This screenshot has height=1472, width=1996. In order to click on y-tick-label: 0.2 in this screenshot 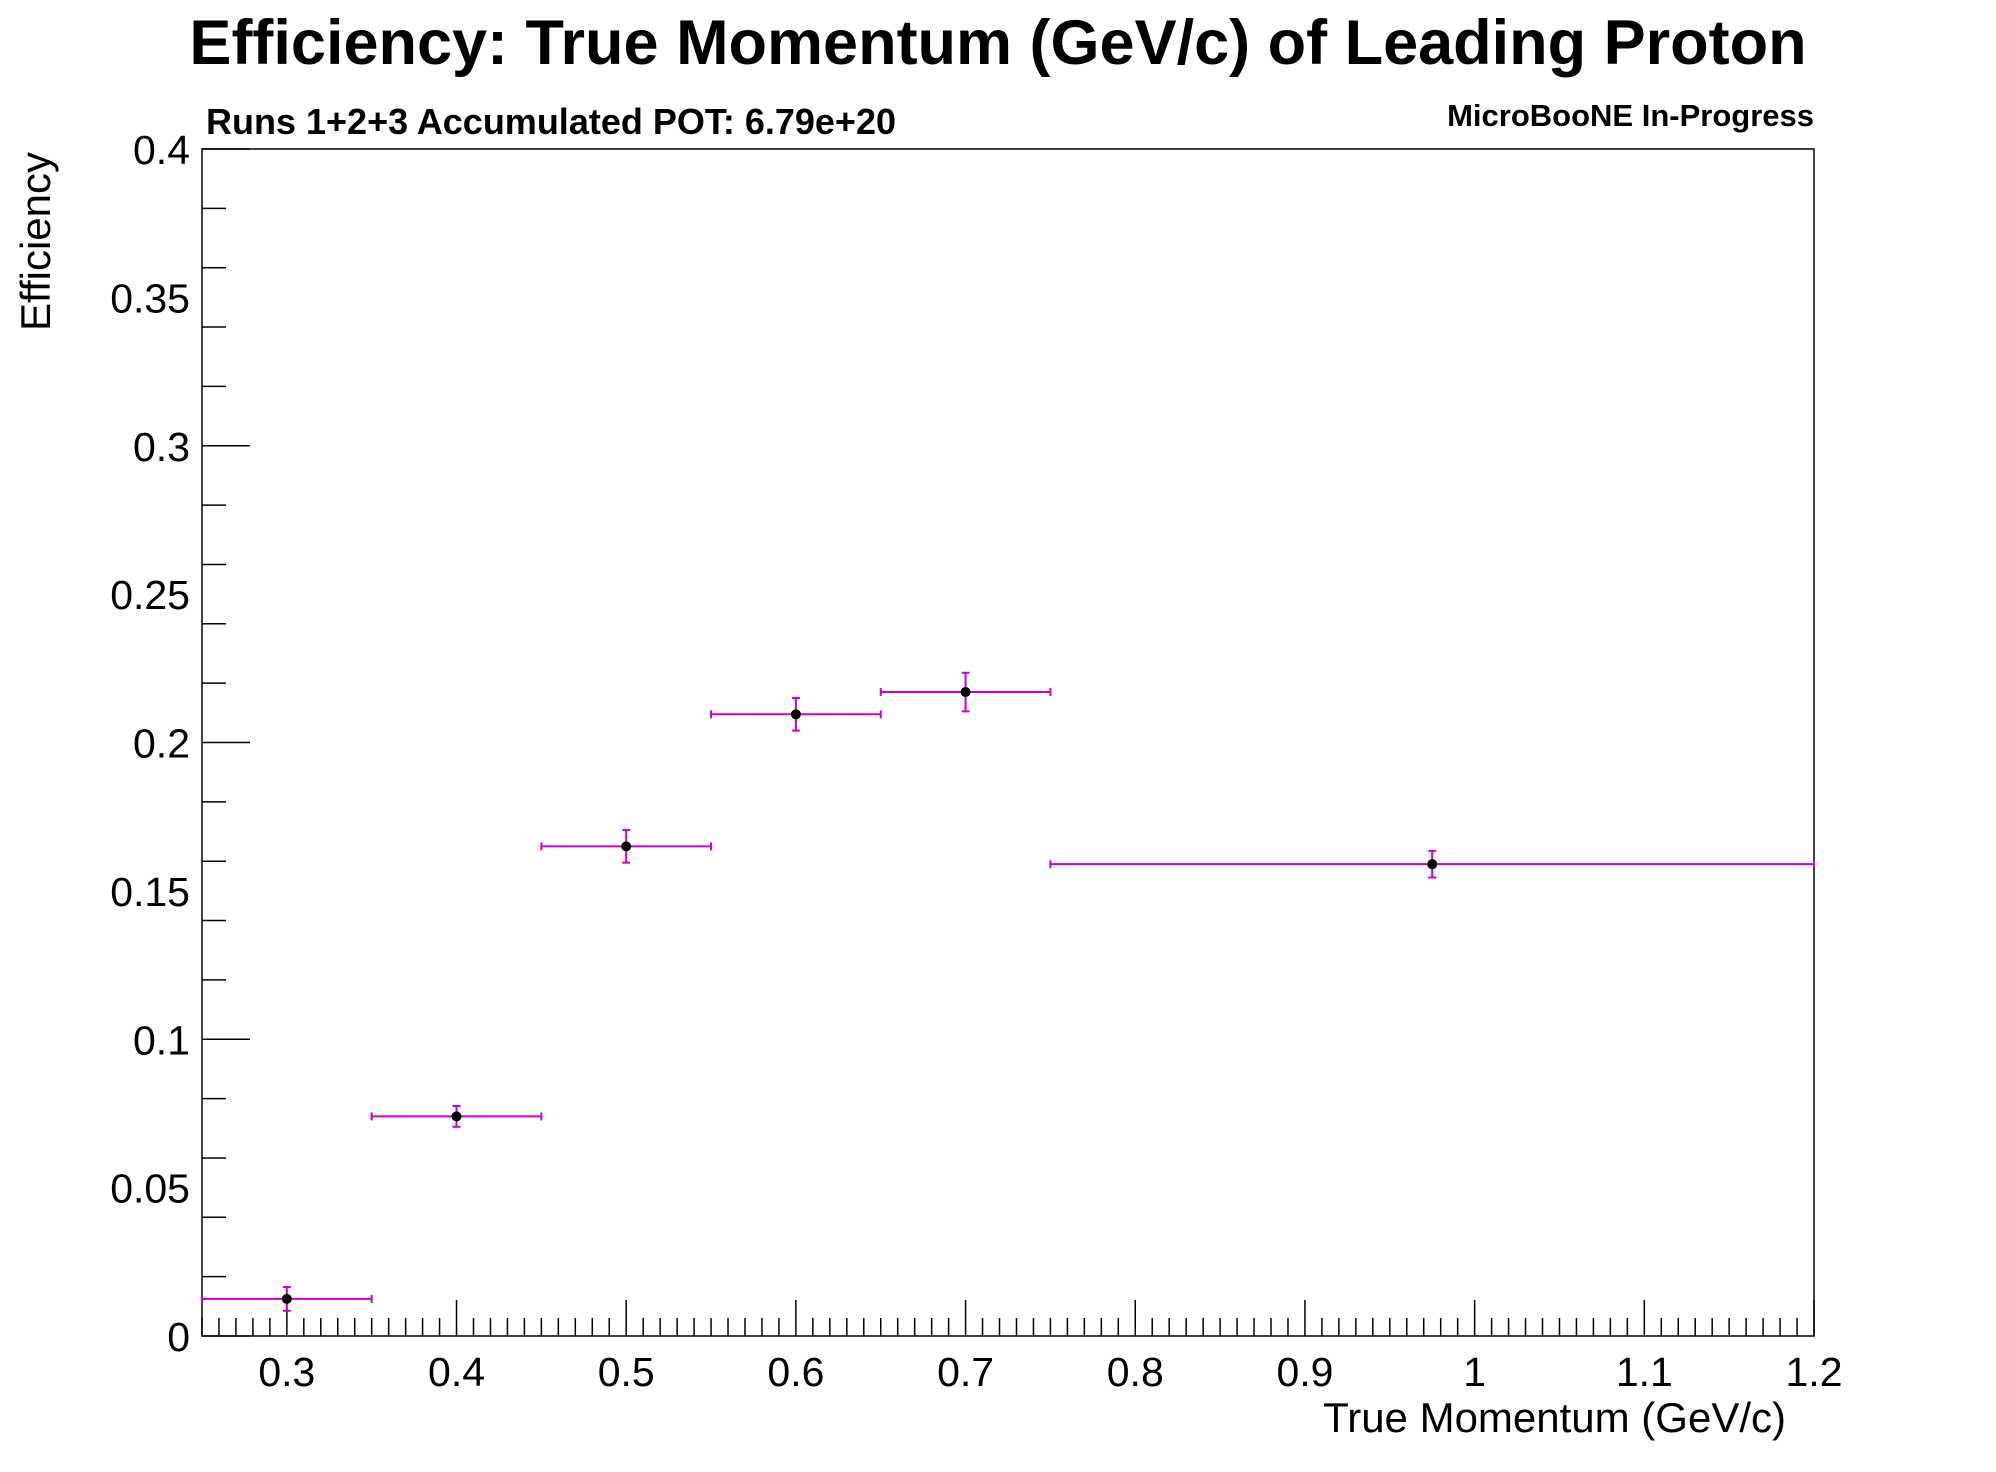, I will do `click(161, 744)`.